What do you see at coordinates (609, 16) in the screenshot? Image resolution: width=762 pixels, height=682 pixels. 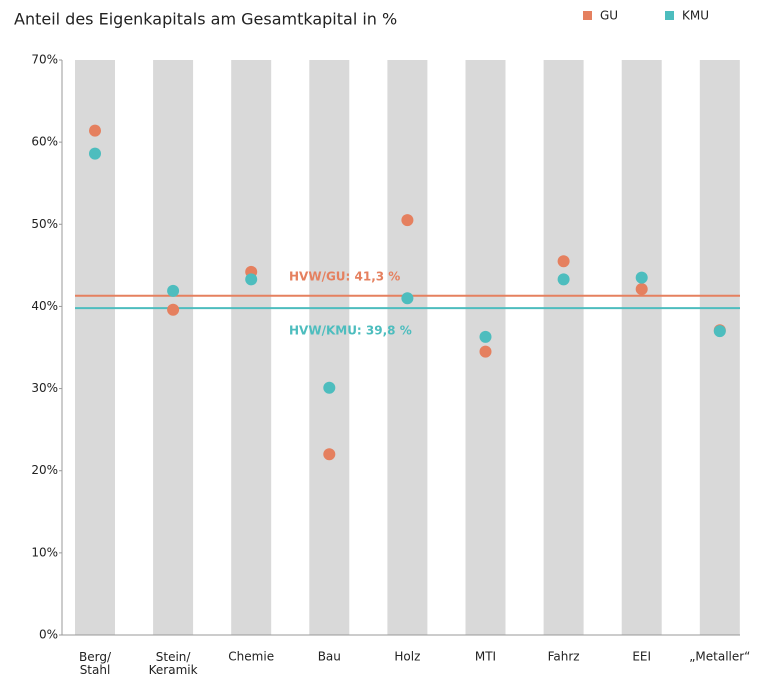 I see `legend-label: GU` at bounding box center [609, 16].